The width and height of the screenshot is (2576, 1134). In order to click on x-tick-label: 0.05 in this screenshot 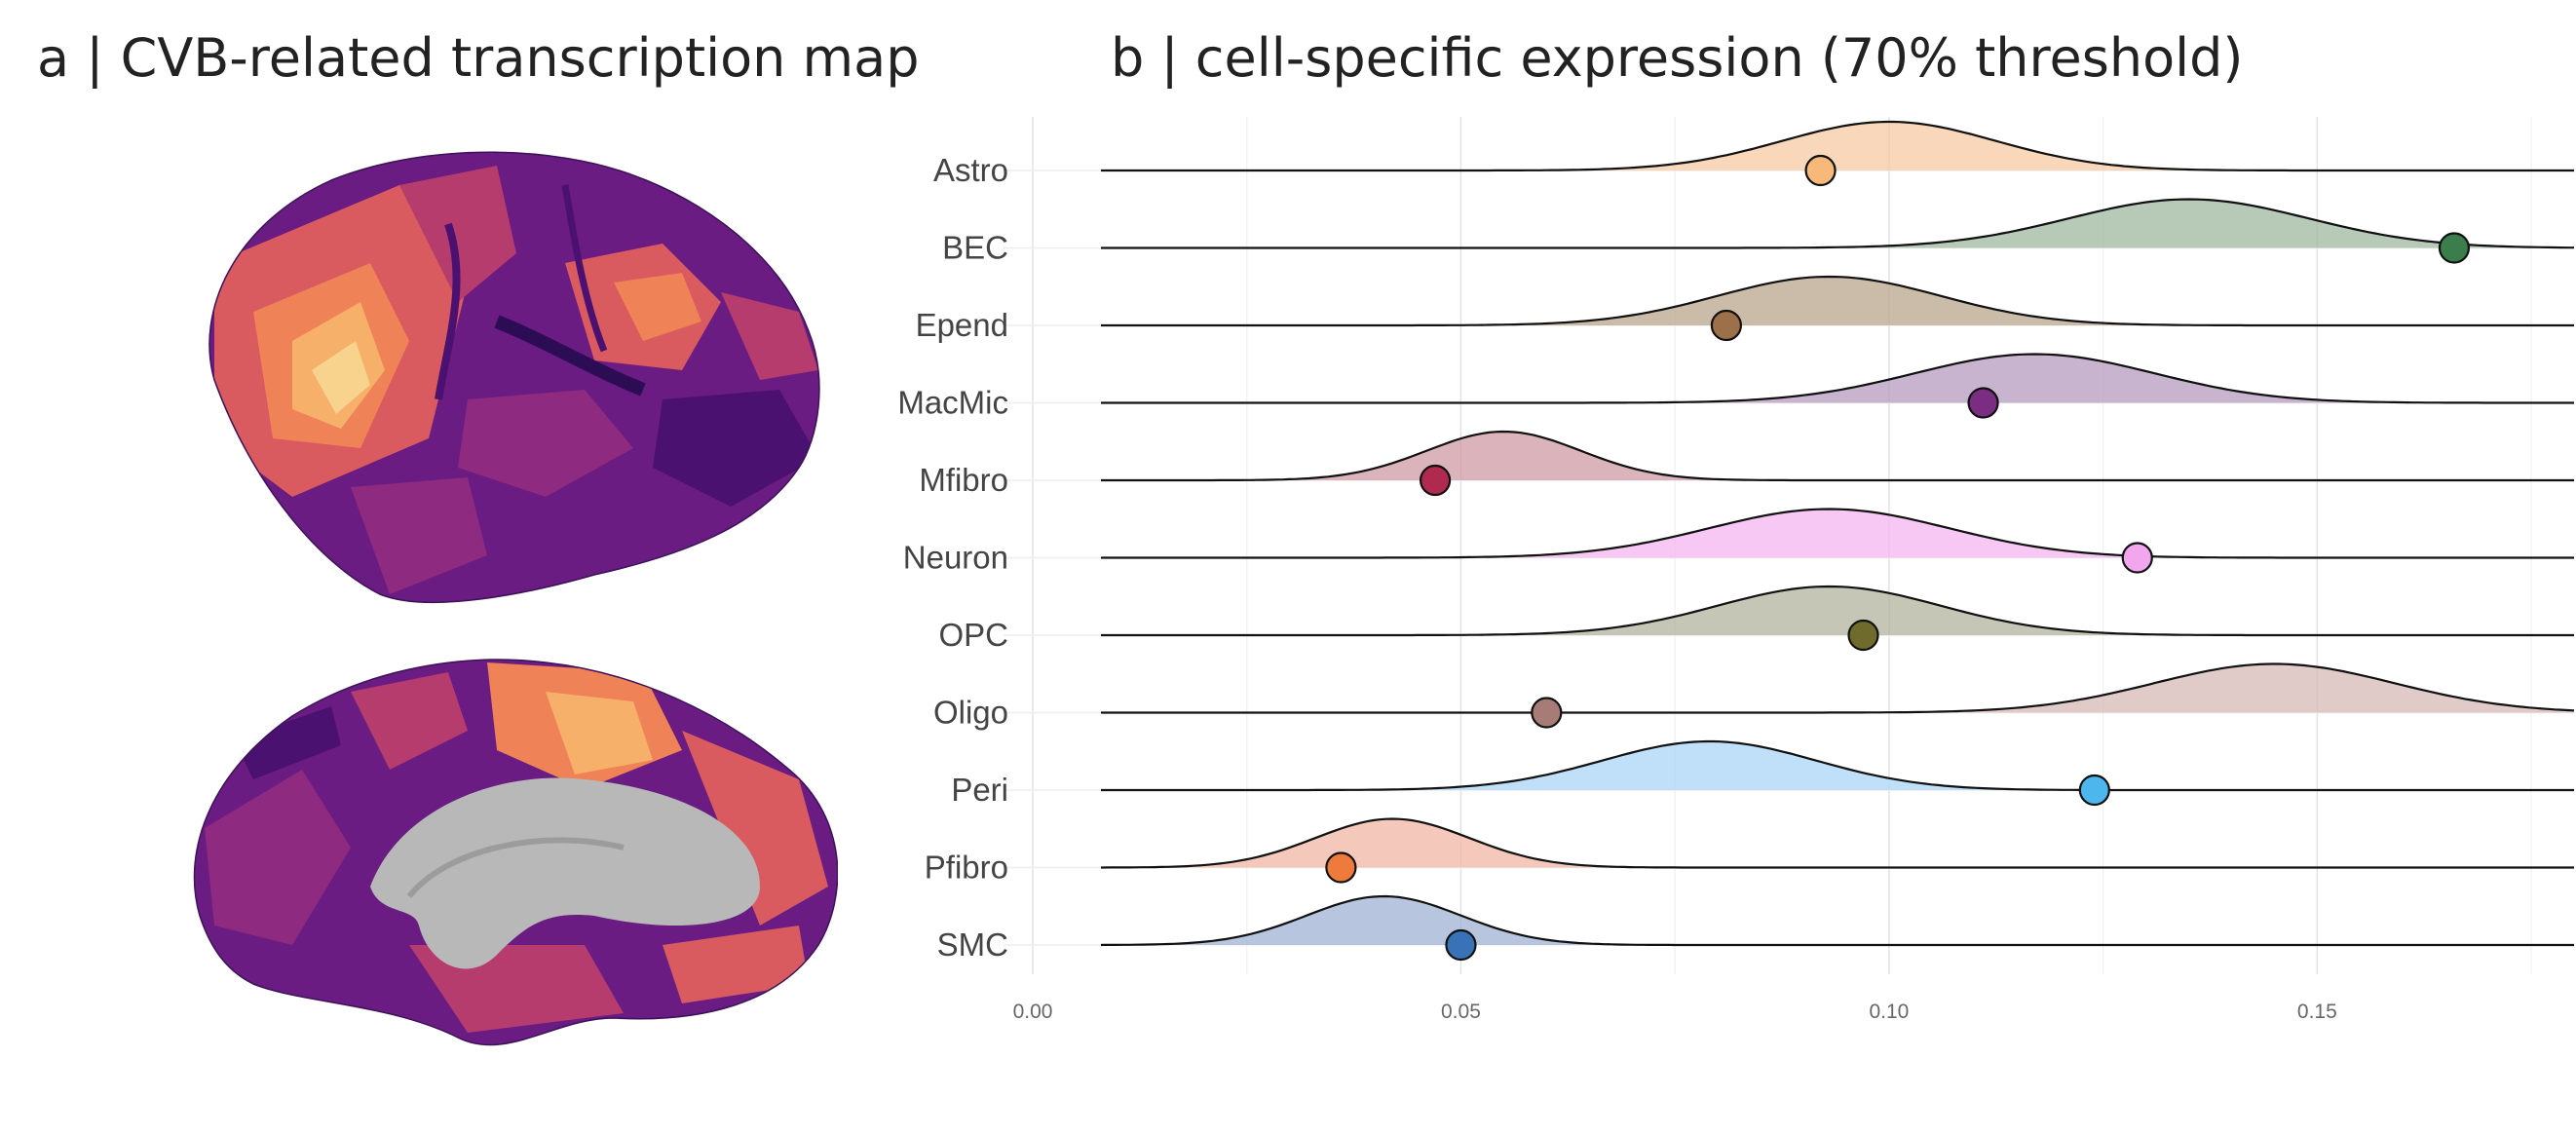, I will do `click(1461, 1012)`.